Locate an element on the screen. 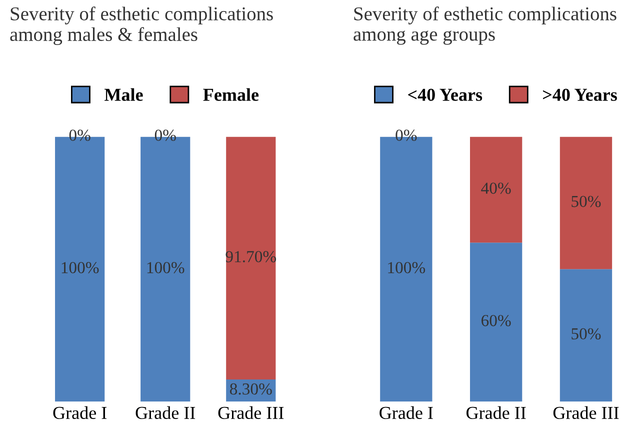 The image size is (636, 434). chart-title: Severity of esthetic complications among males & females is located at coordinates (141, 26).